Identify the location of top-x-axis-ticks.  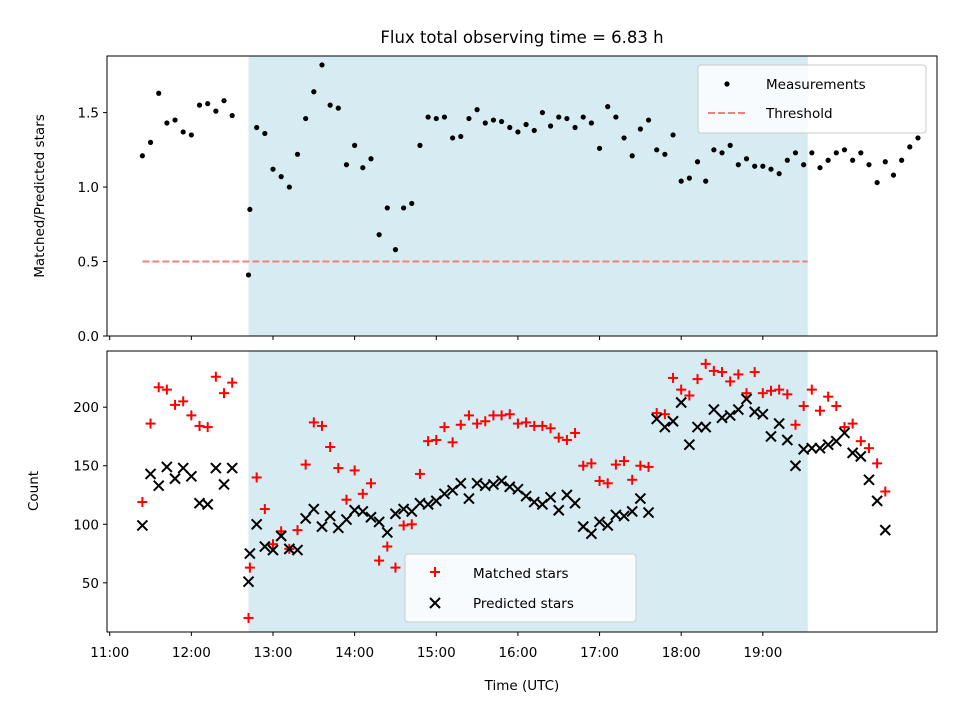
(436, 338).